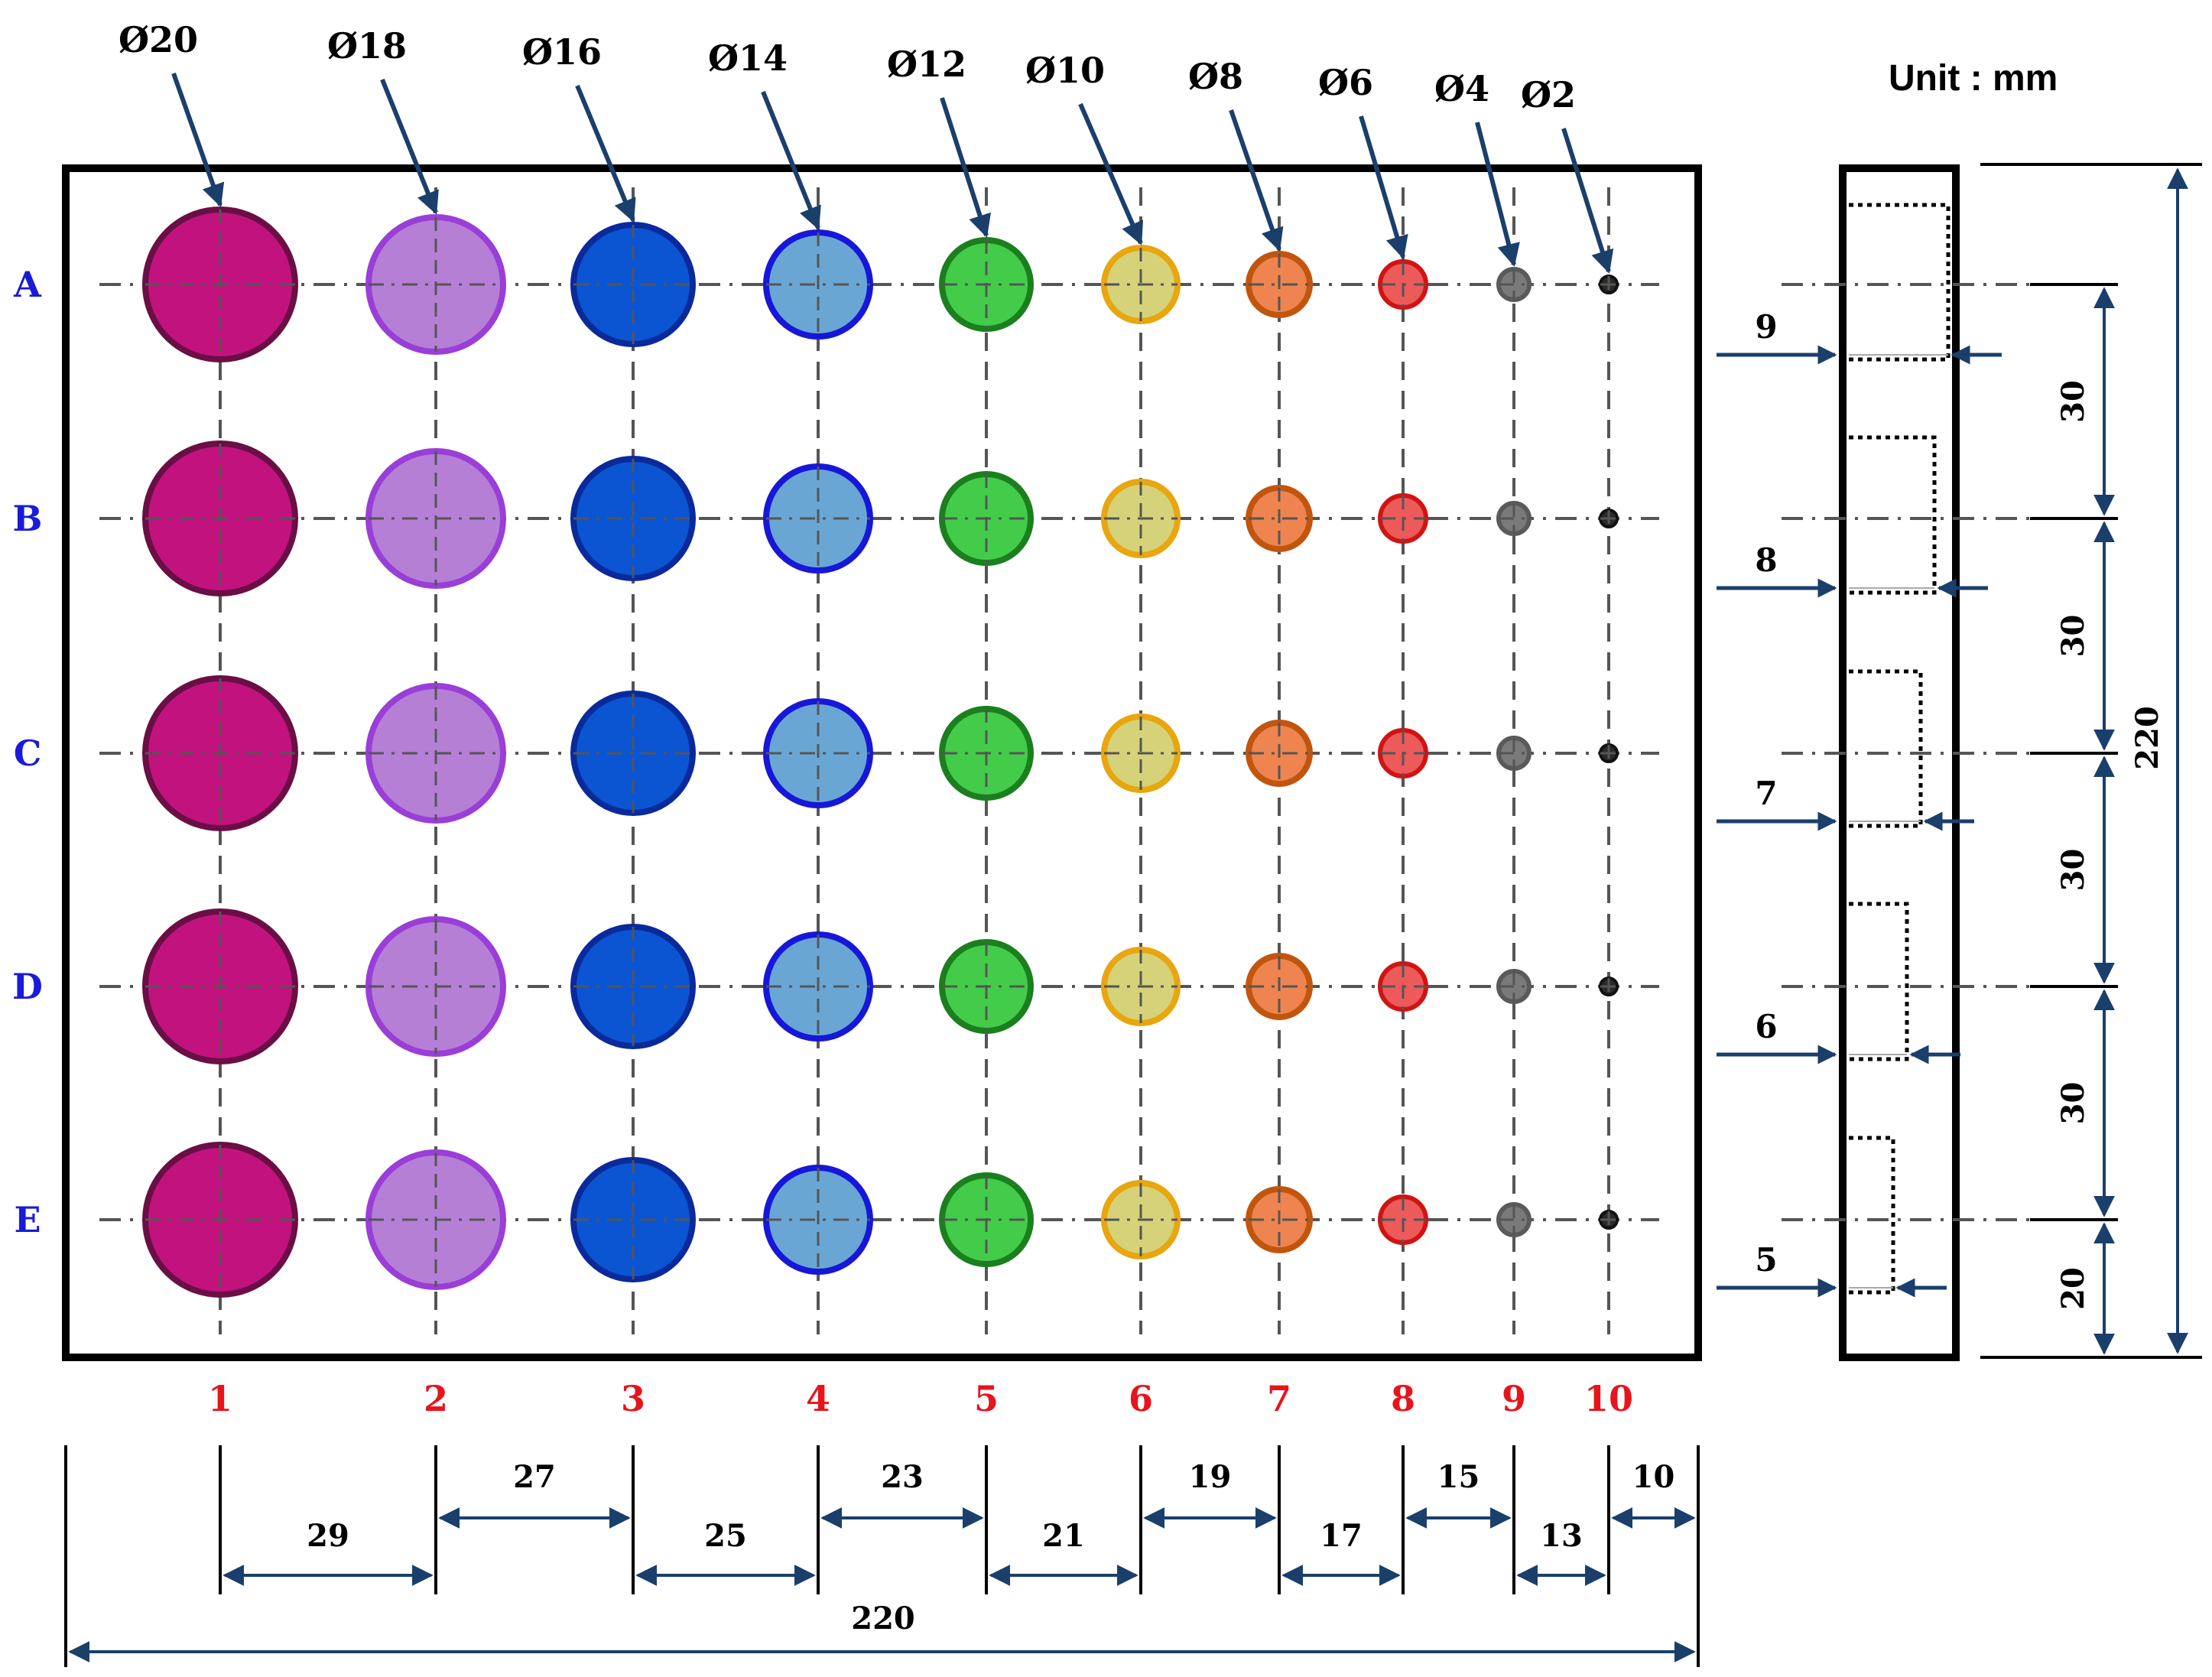  Describe the element at coordinates (328, 1536) in the screenshot. I see `spacing-dimension-label: 29` at that location.